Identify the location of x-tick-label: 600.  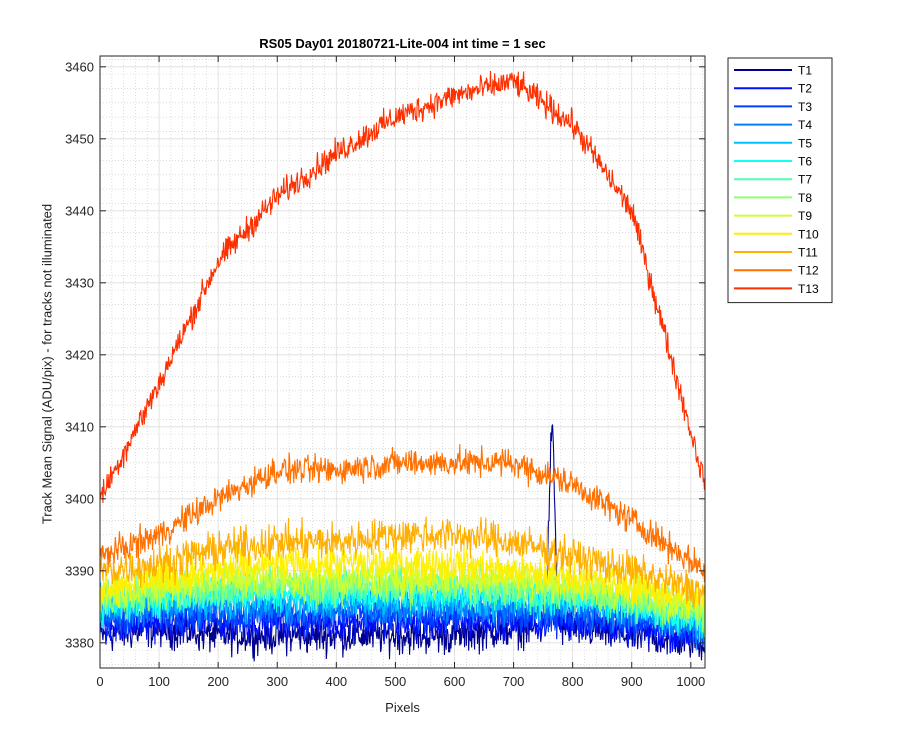
(455, 681).